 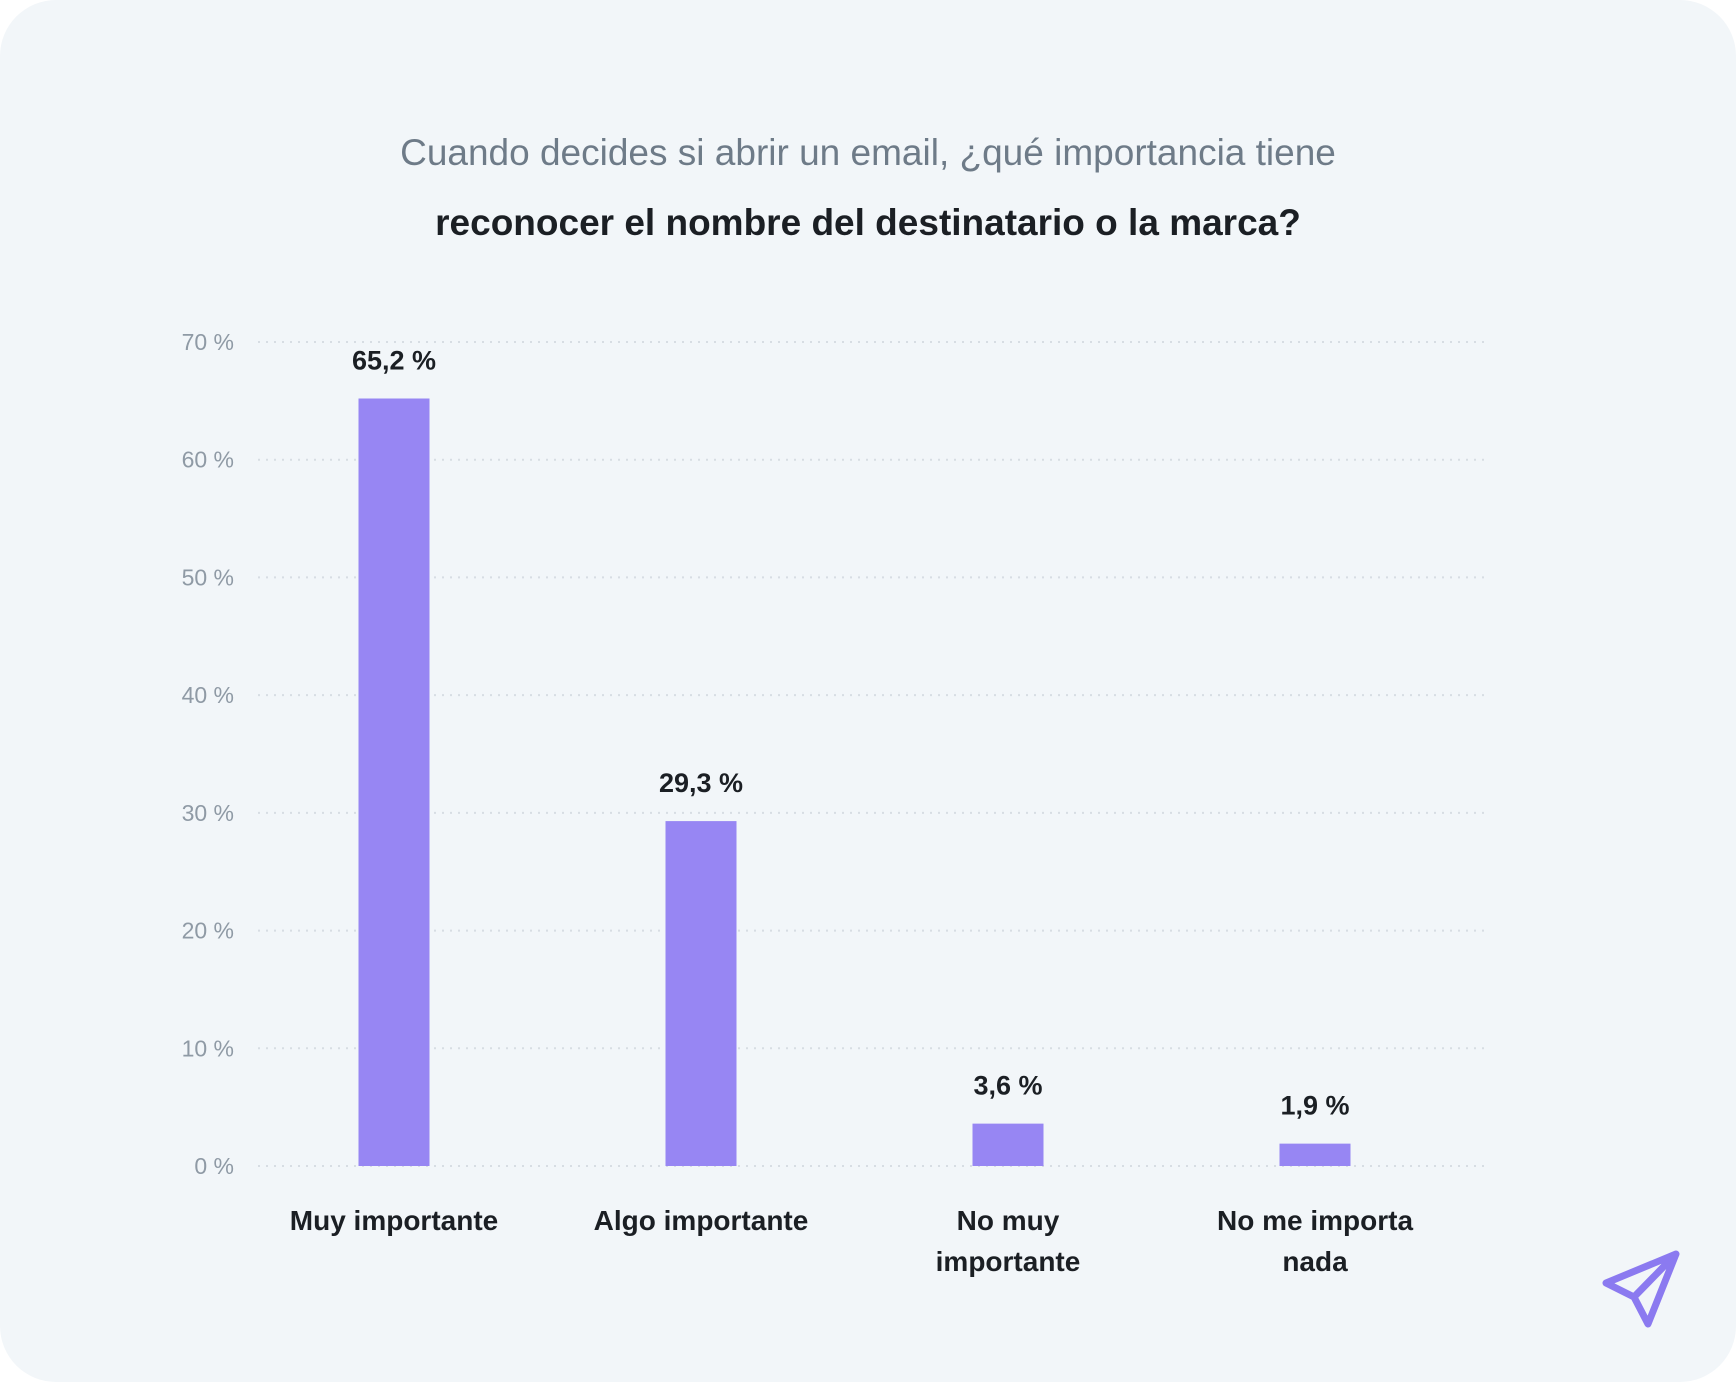 What do you see at coordinates (1007, 1086) in the screenshot?
I see `value-label: 3,6 %` at bounding box center [1007, 1086].